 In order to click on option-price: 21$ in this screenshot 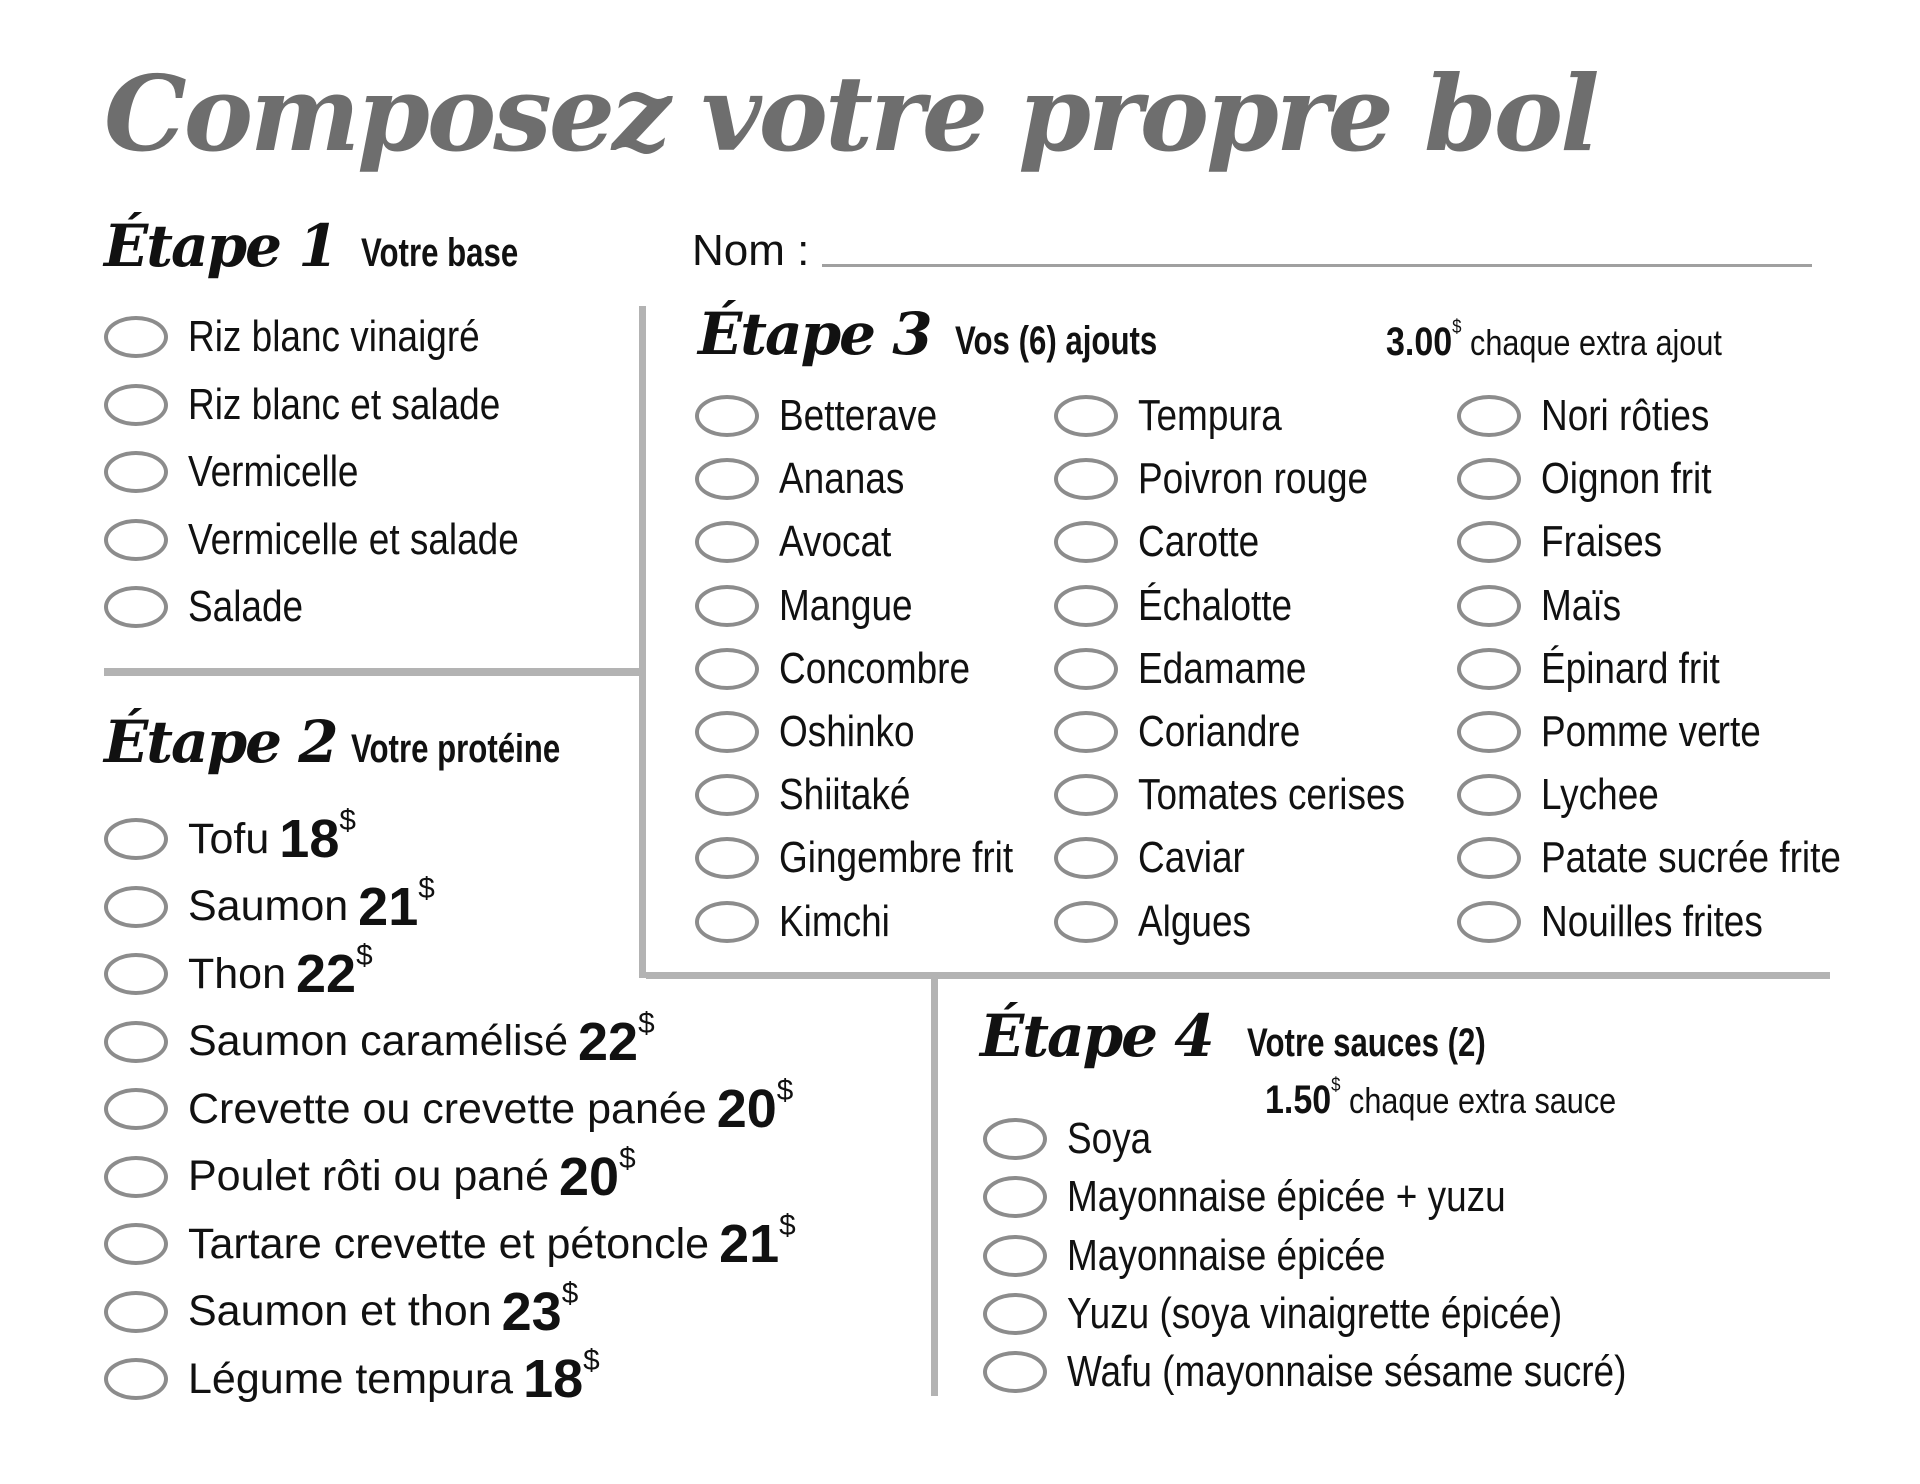, I will do `click(396, 905)`.